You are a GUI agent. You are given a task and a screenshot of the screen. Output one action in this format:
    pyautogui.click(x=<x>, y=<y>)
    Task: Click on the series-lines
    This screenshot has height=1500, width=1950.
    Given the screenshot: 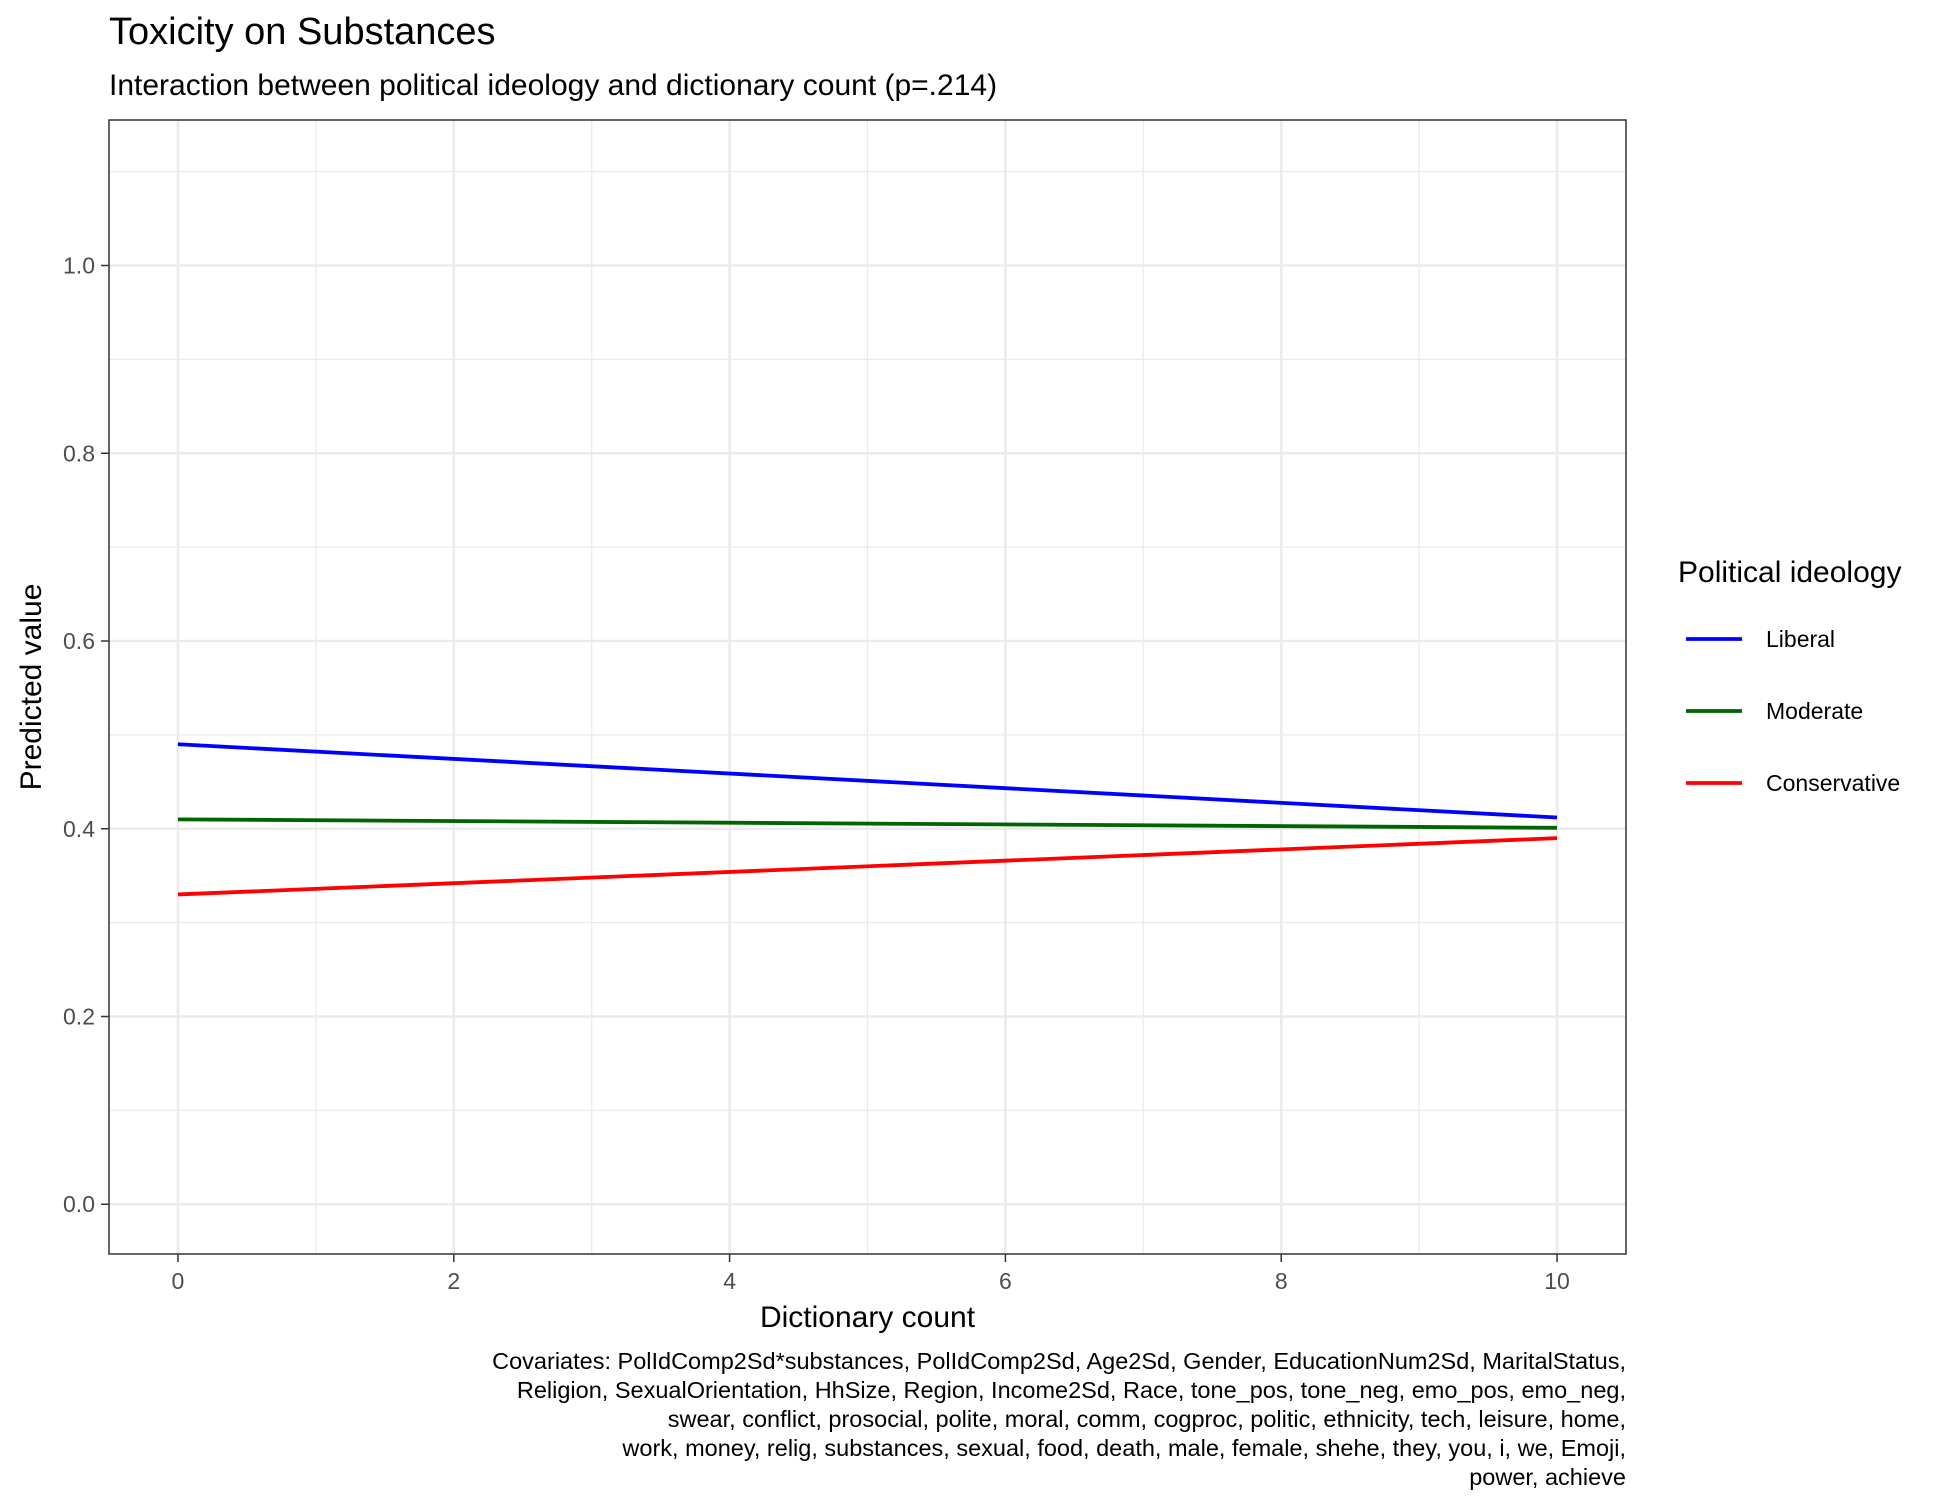 What is the action you would take?
    pyautogui.click(x=867, y=819)
    